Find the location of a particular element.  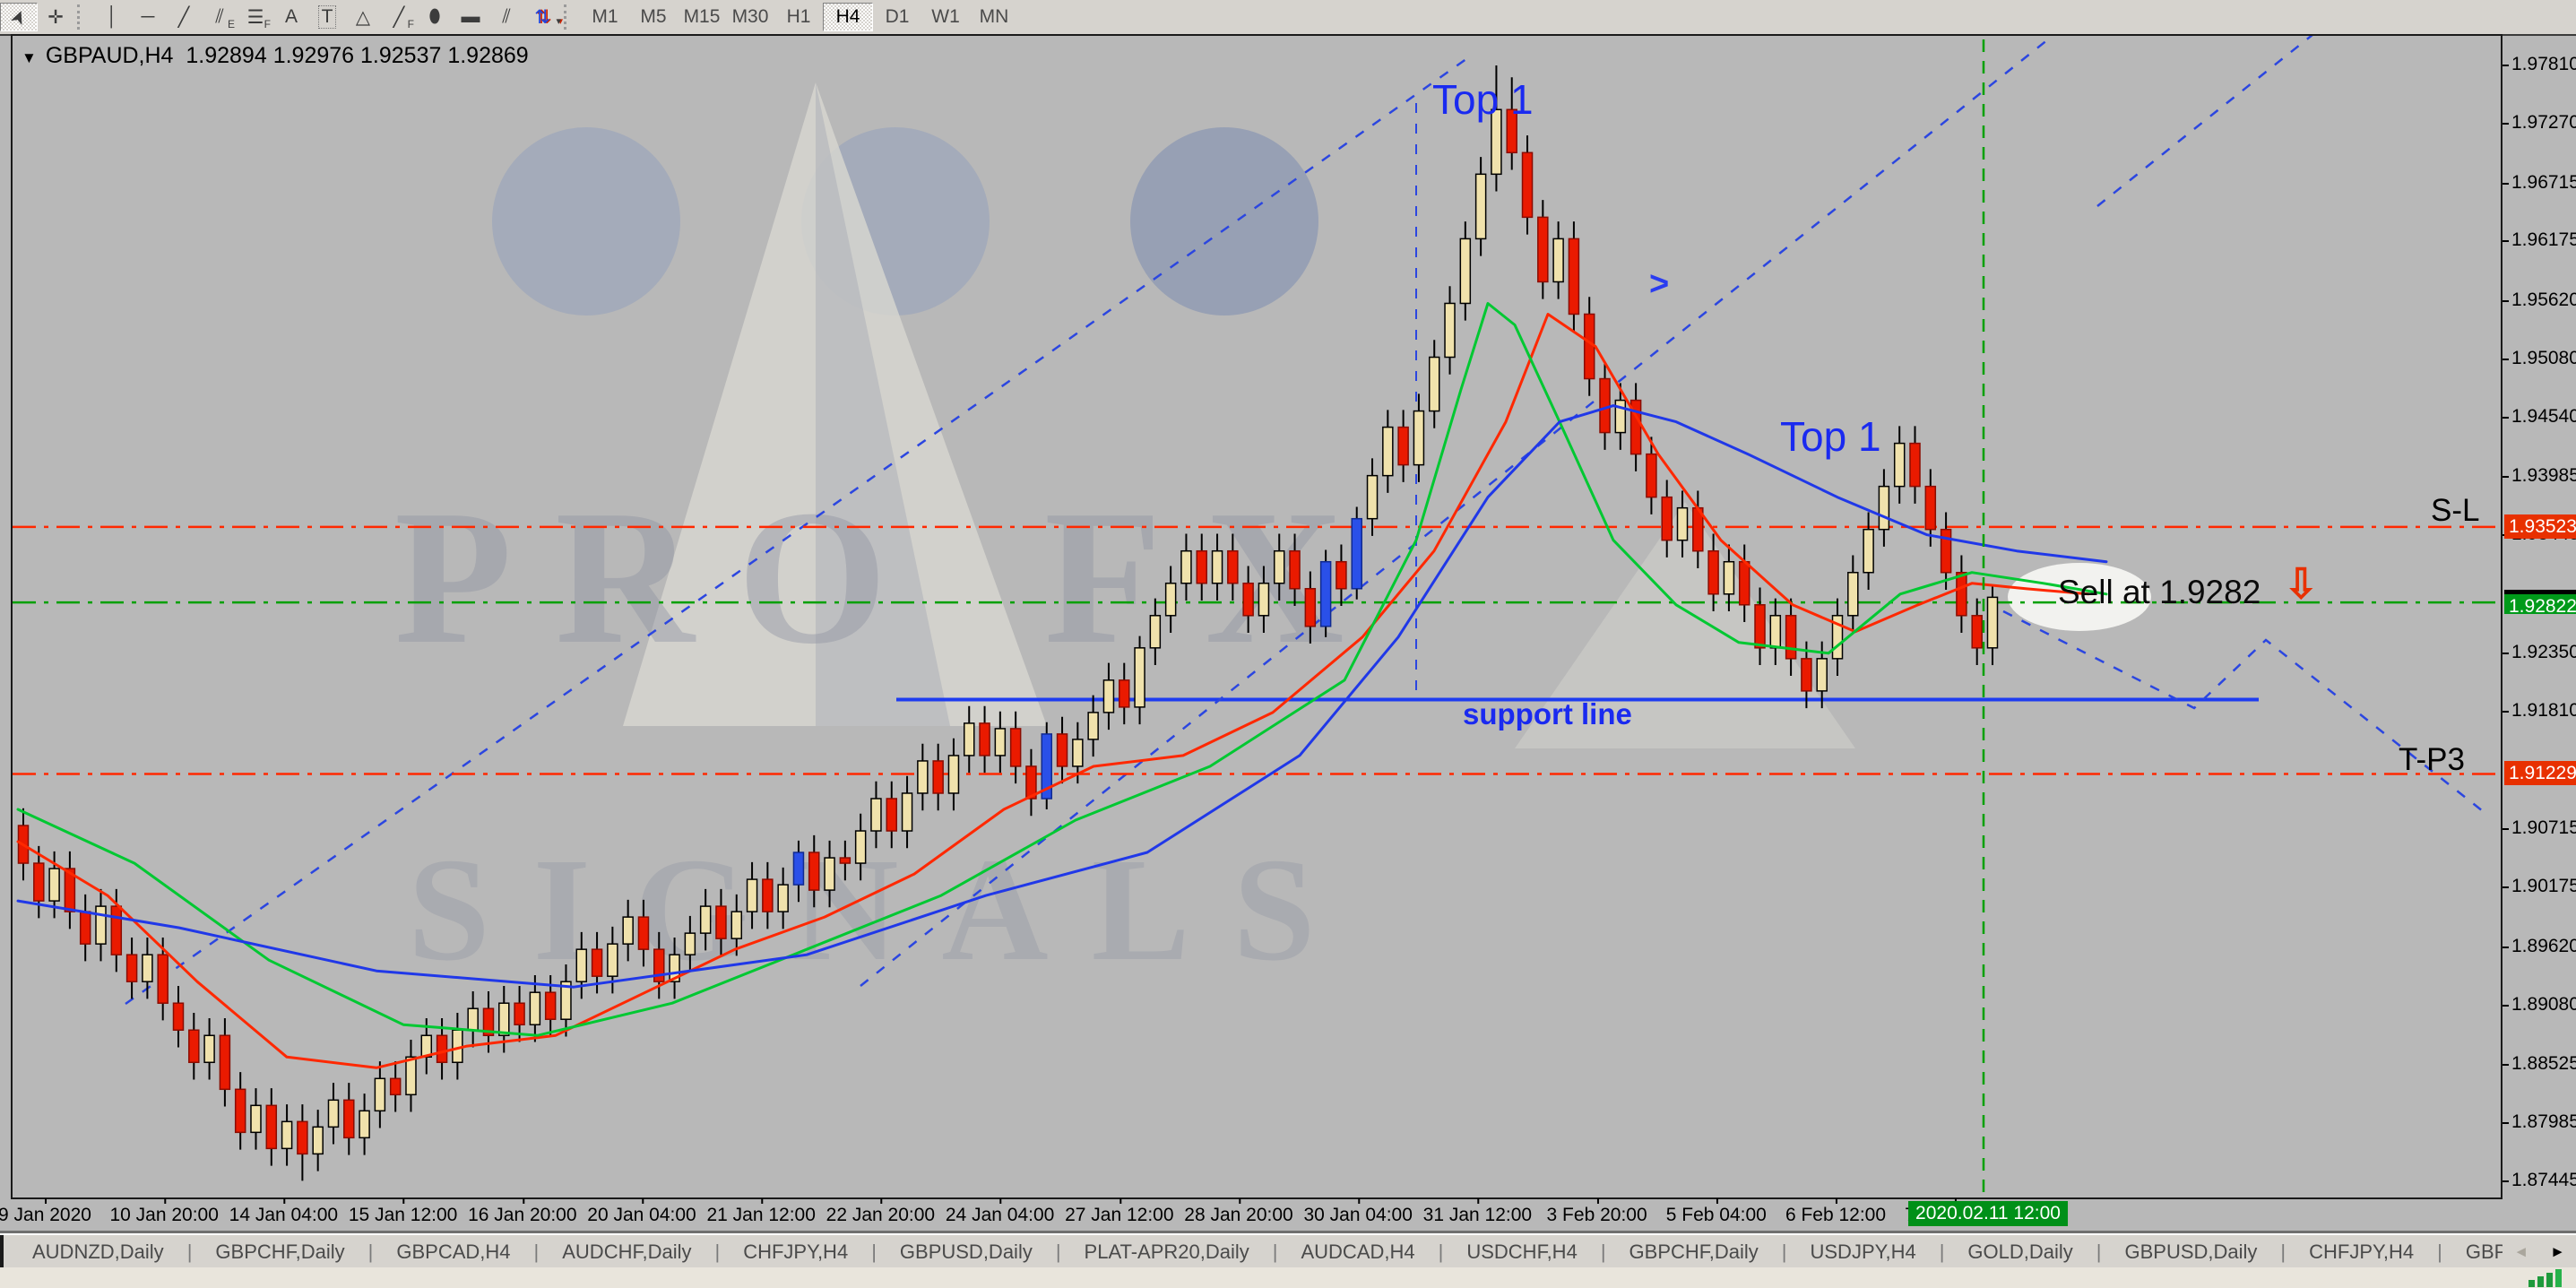

sell-arrow-icon: ⇩ is located at coordinates (2301, 583).